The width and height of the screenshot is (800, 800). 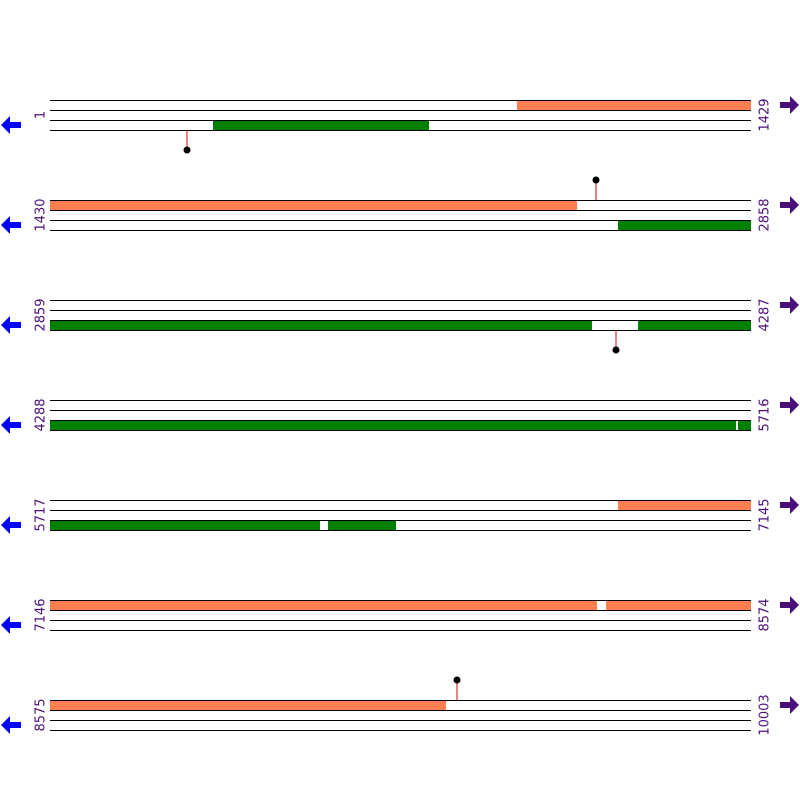 I want to click on end-label: 10003, so click(x=765, y=714).